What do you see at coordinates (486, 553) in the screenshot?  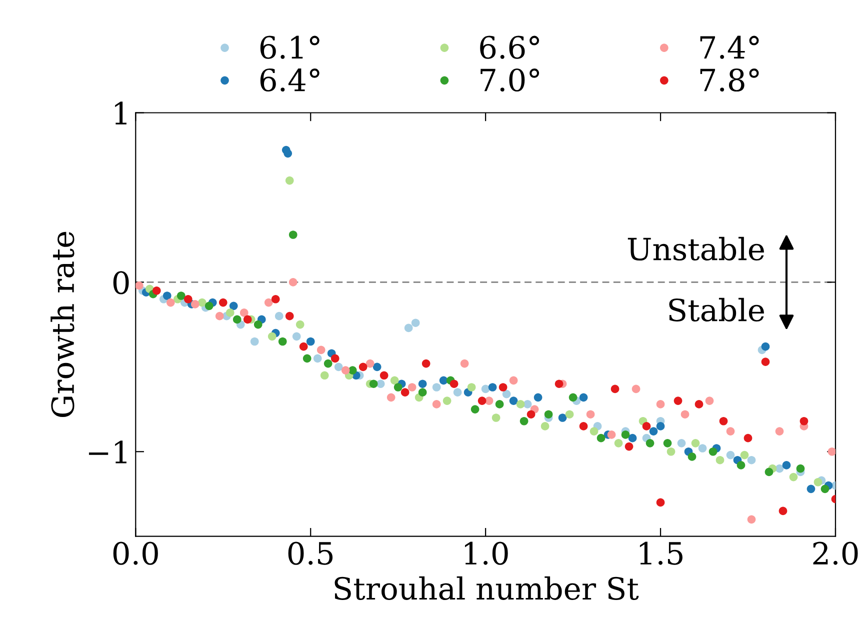 I see `x-tick-label: 1.0` at bounding box center [486, 553].